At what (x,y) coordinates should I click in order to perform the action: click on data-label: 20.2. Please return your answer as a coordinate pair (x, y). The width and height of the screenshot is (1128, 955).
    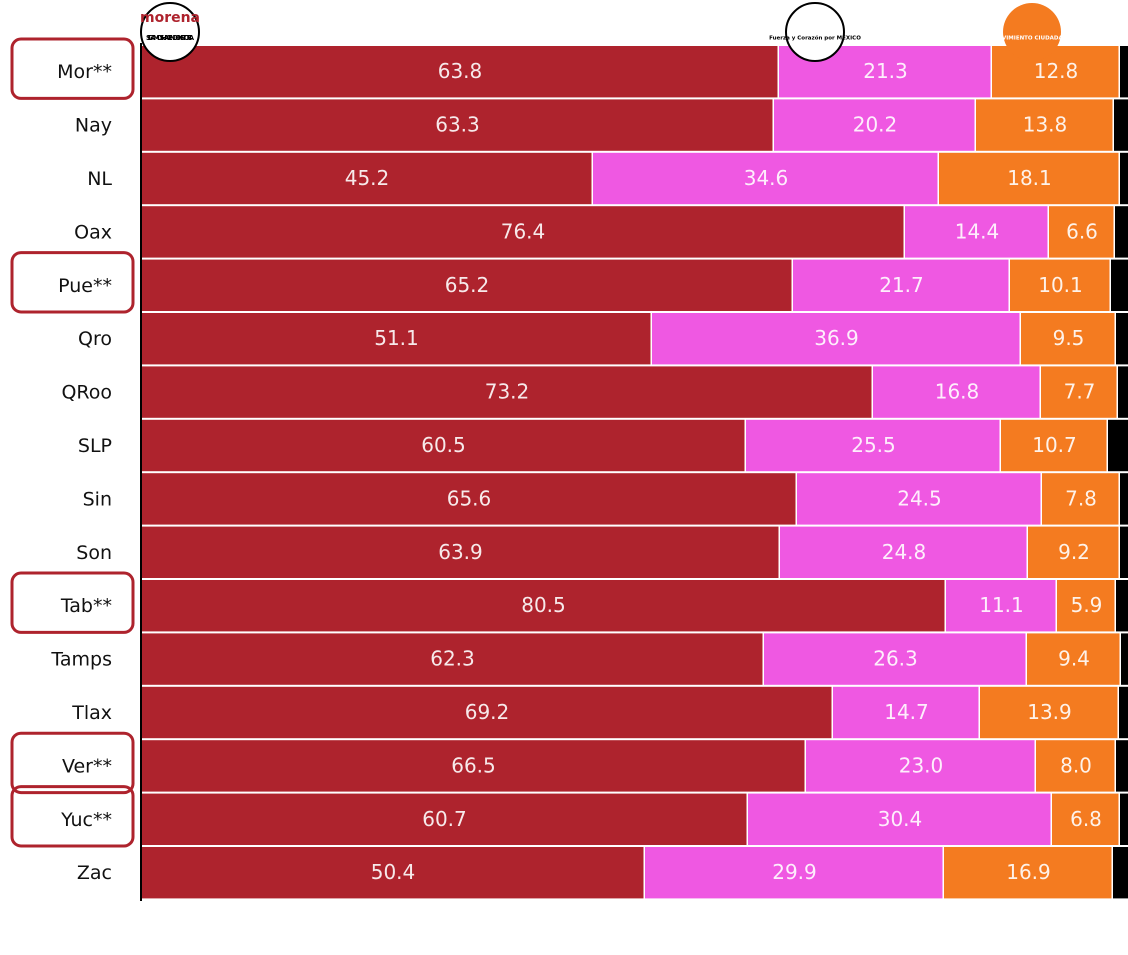
    Looking at the image, I should click on (875, 125).